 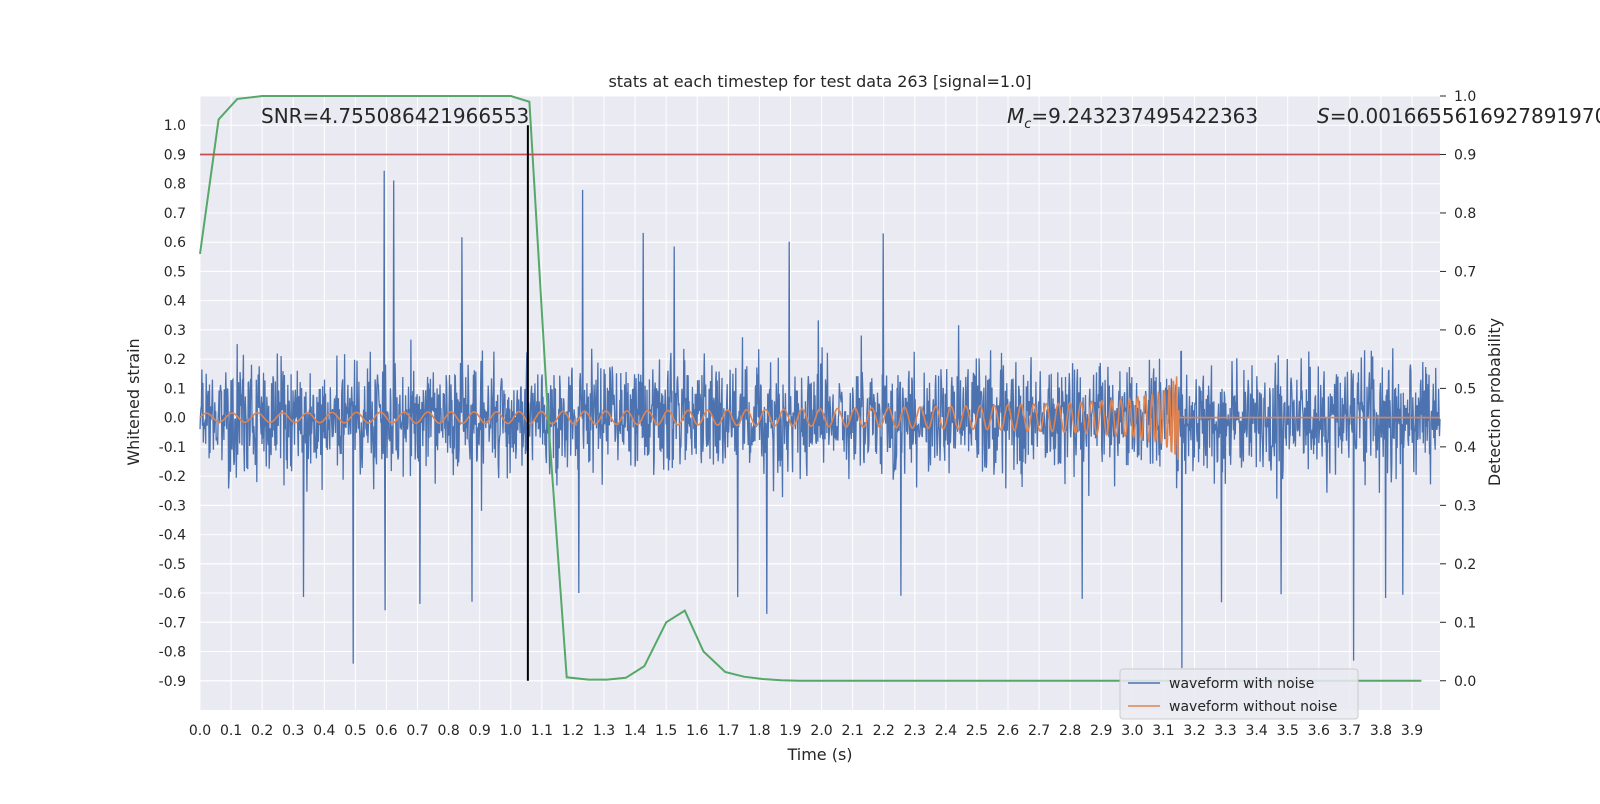 What do you see at coordinates (175, 302) in the screenshot?
I see `y-tick-label: 0.4` at bounding box center [175, 302].